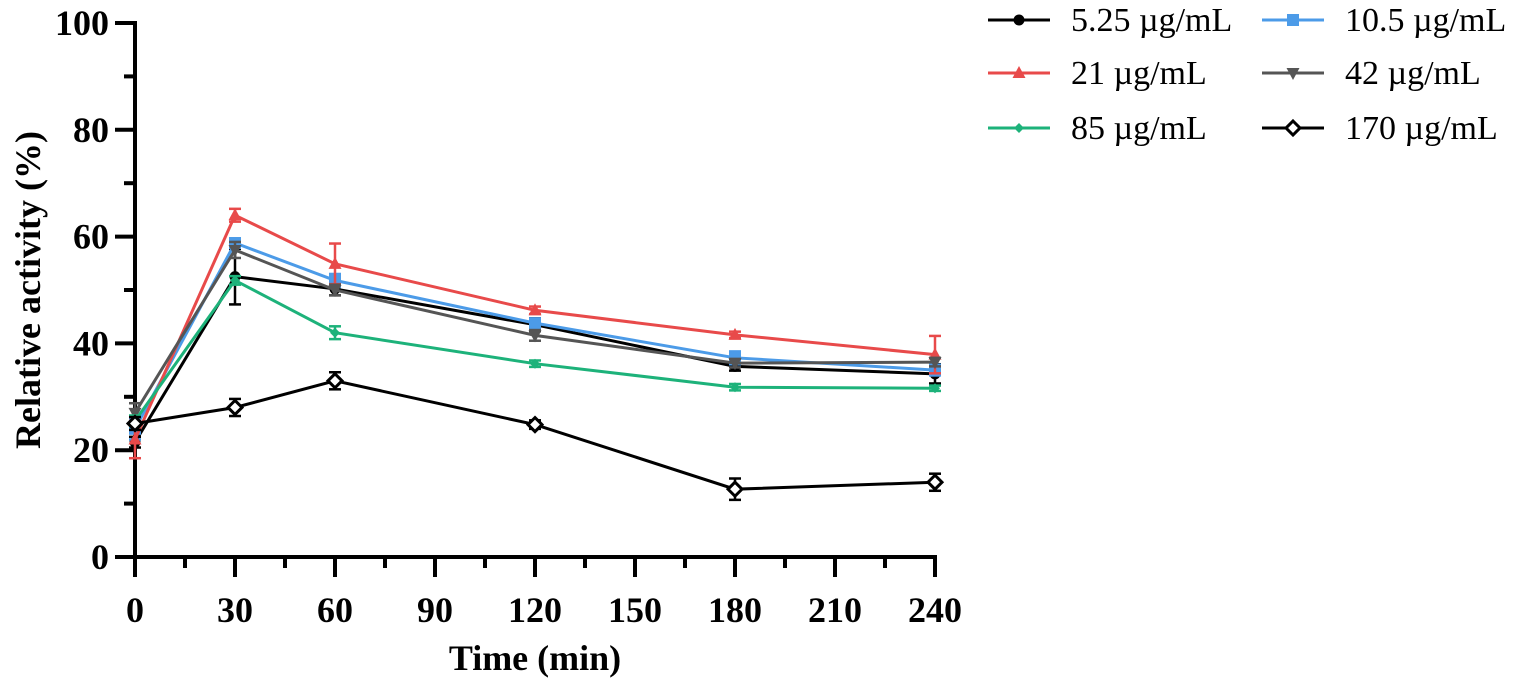  Describe the element at coordinates (235, 610) in the screenshot. I see `x-tick-label: 30` at that location.